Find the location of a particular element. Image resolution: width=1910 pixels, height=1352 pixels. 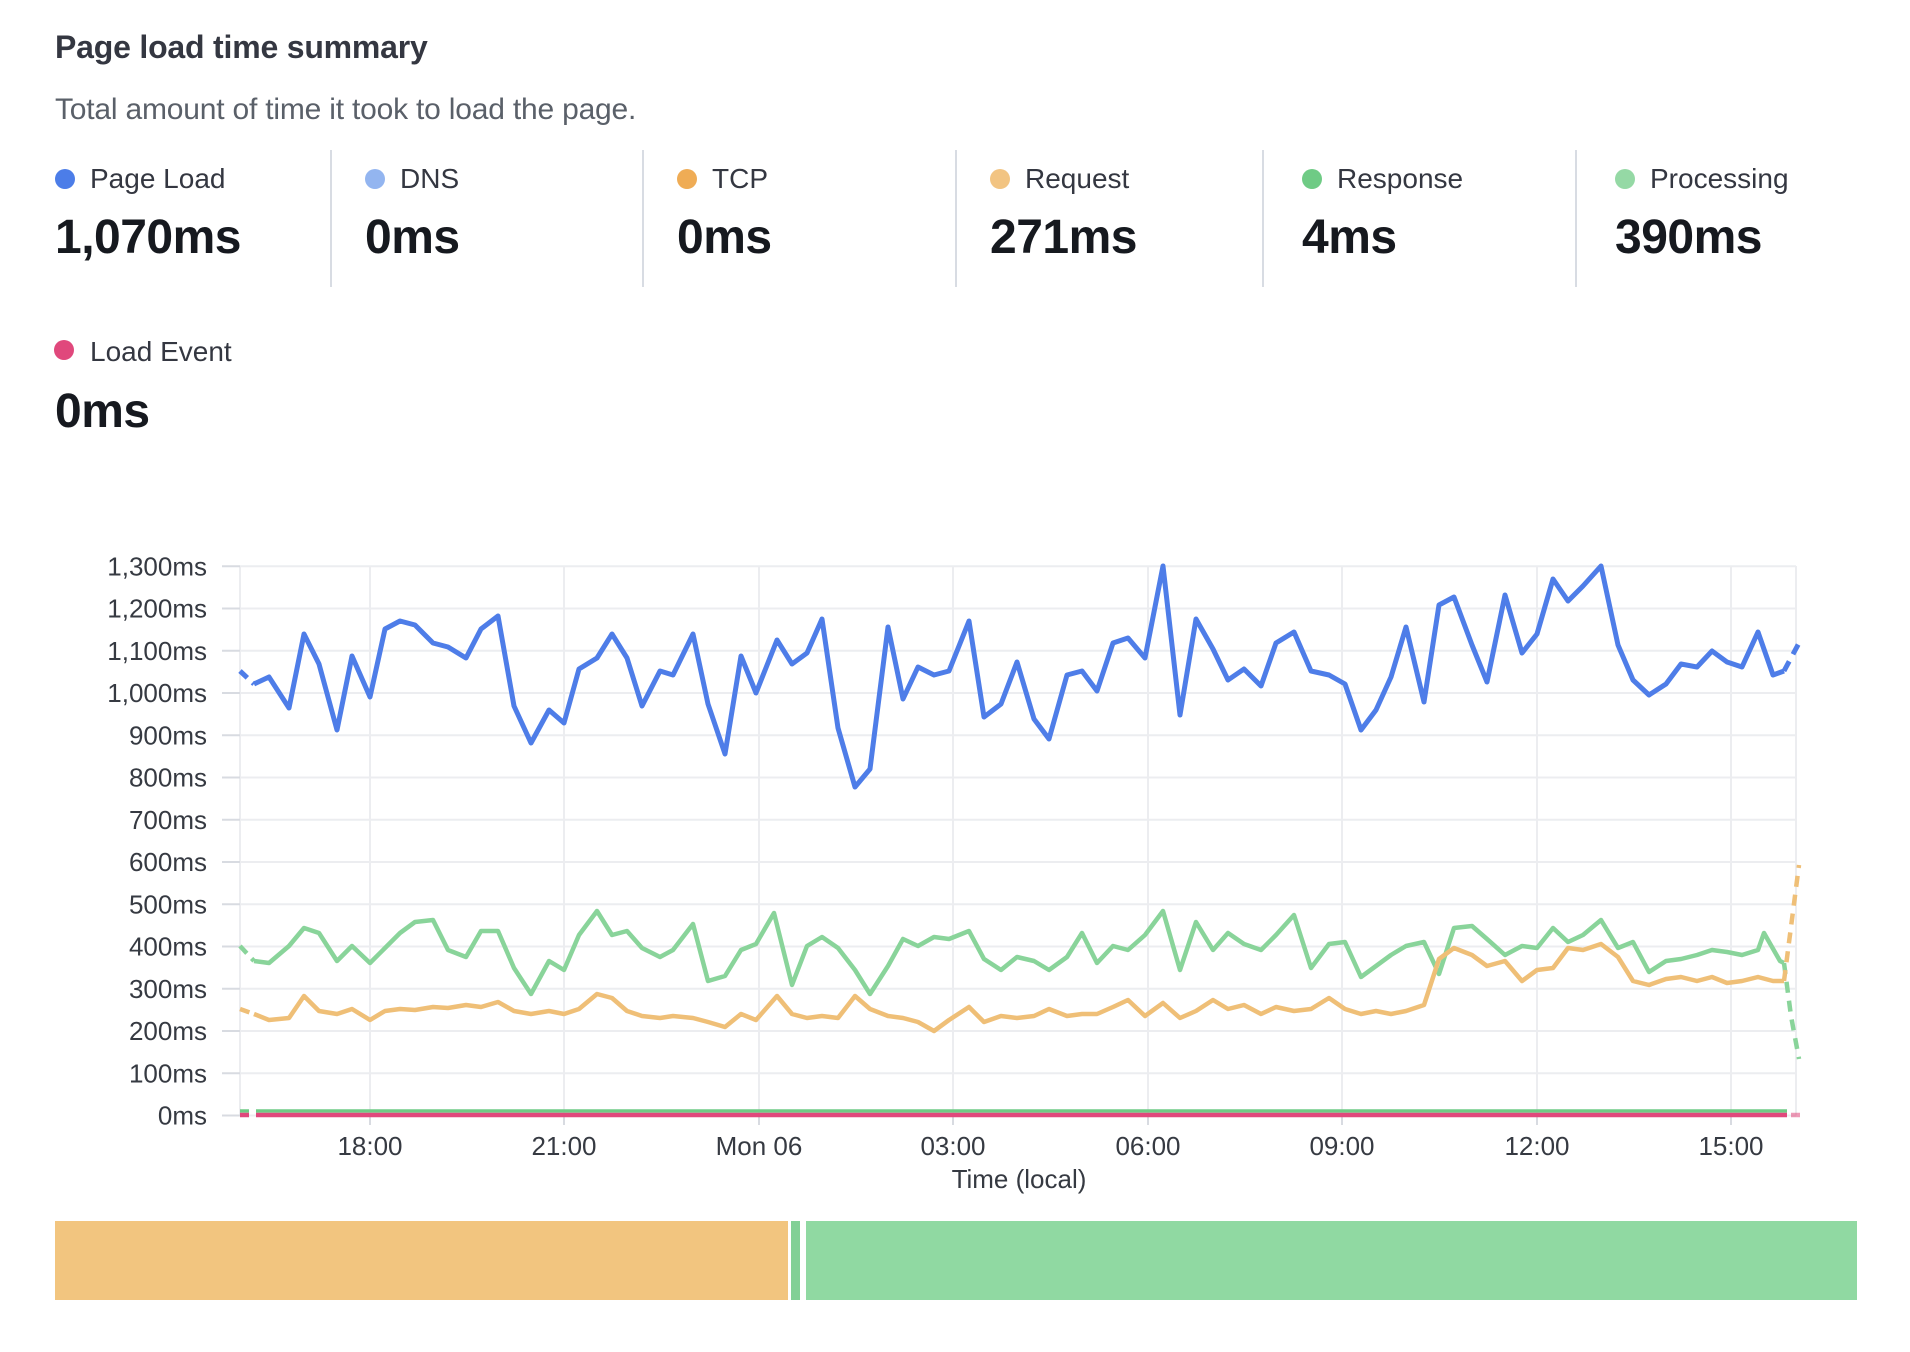

svg-text: 15:00 is located at coordinates (1730, 1146).